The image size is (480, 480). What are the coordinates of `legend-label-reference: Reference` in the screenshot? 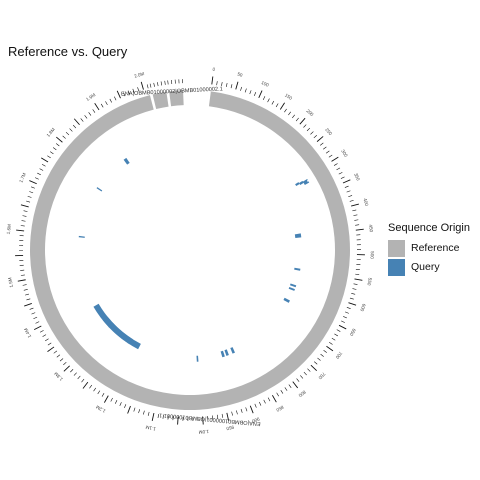 It's located at (435, 248).